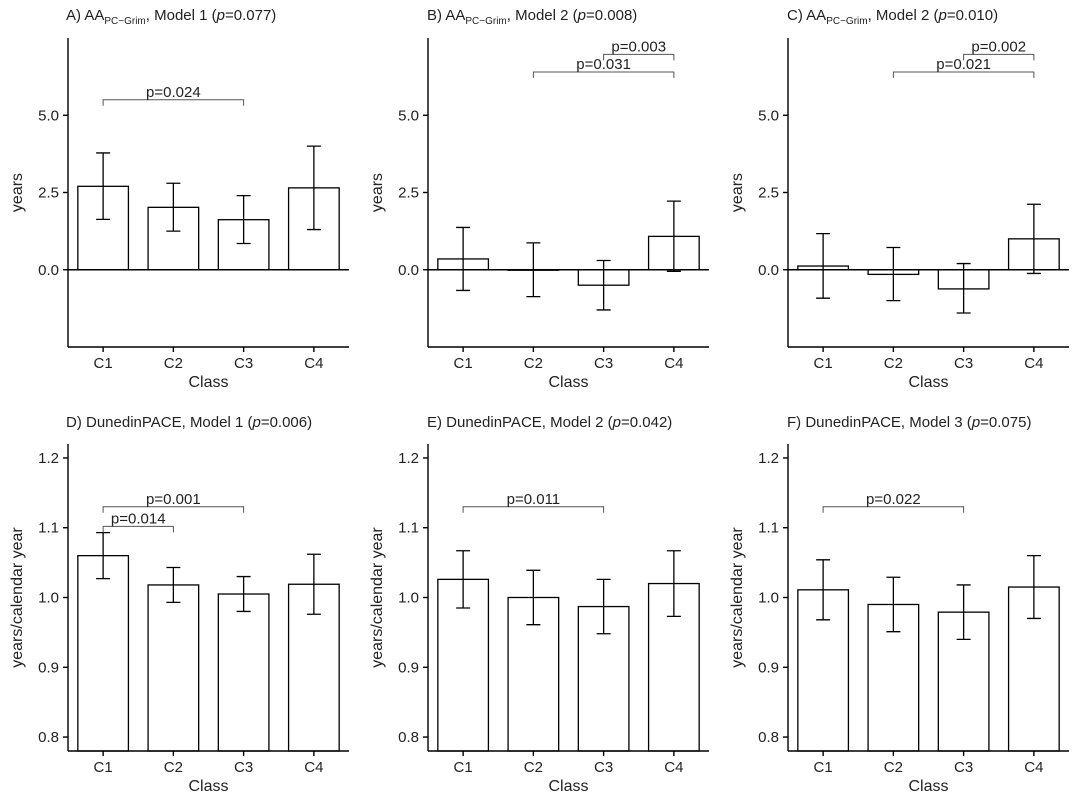  What do you see at coordinates (638, 46) in the screenshot?
I see `significance-label: p=0.003` at bounding box center [638, 46].